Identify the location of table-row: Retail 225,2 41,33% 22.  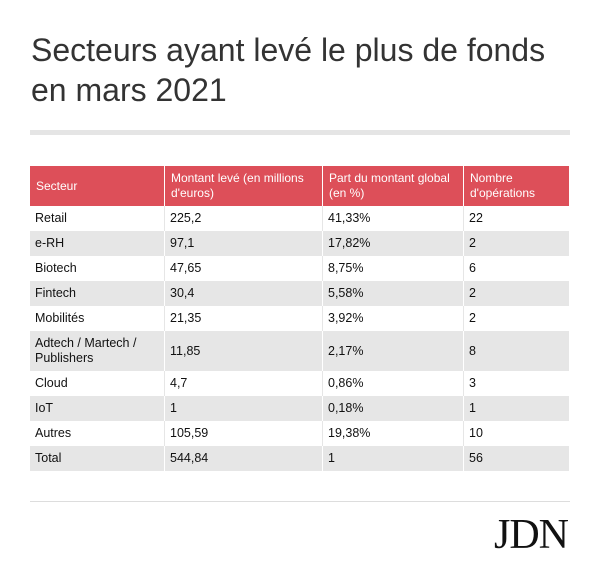
(299, 218).